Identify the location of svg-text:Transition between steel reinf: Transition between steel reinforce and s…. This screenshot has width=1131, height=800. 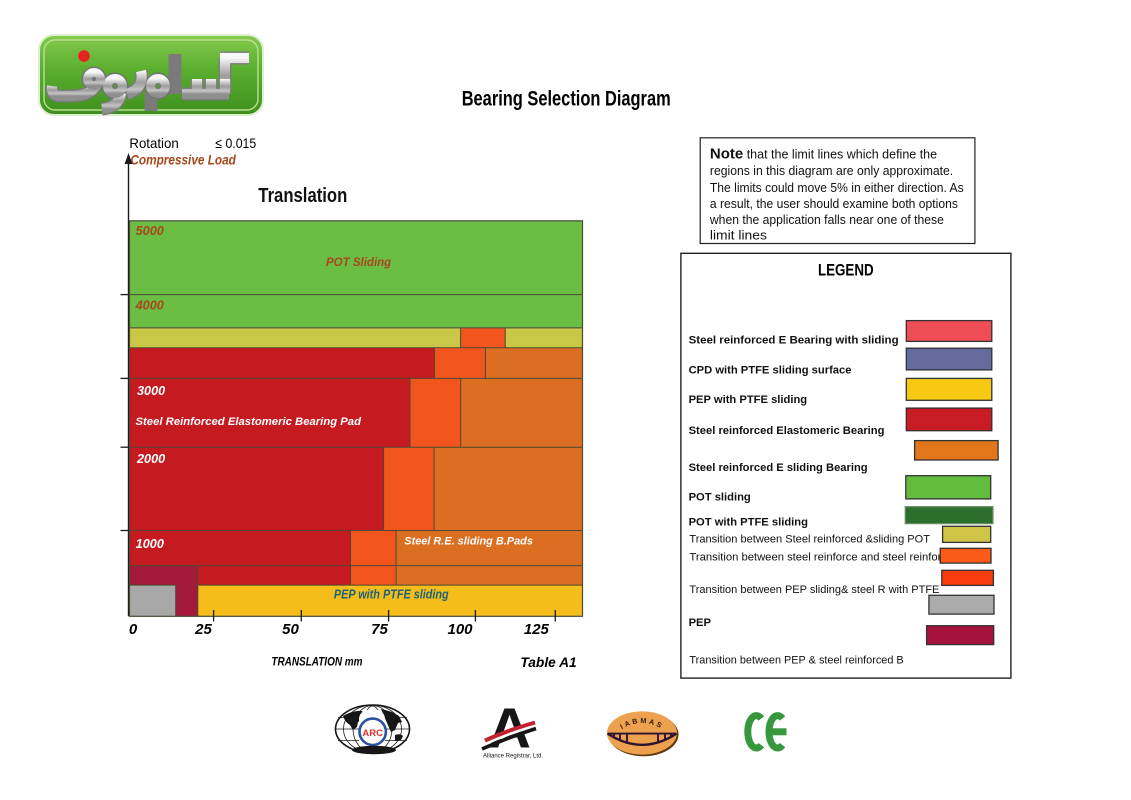
(815, 557).